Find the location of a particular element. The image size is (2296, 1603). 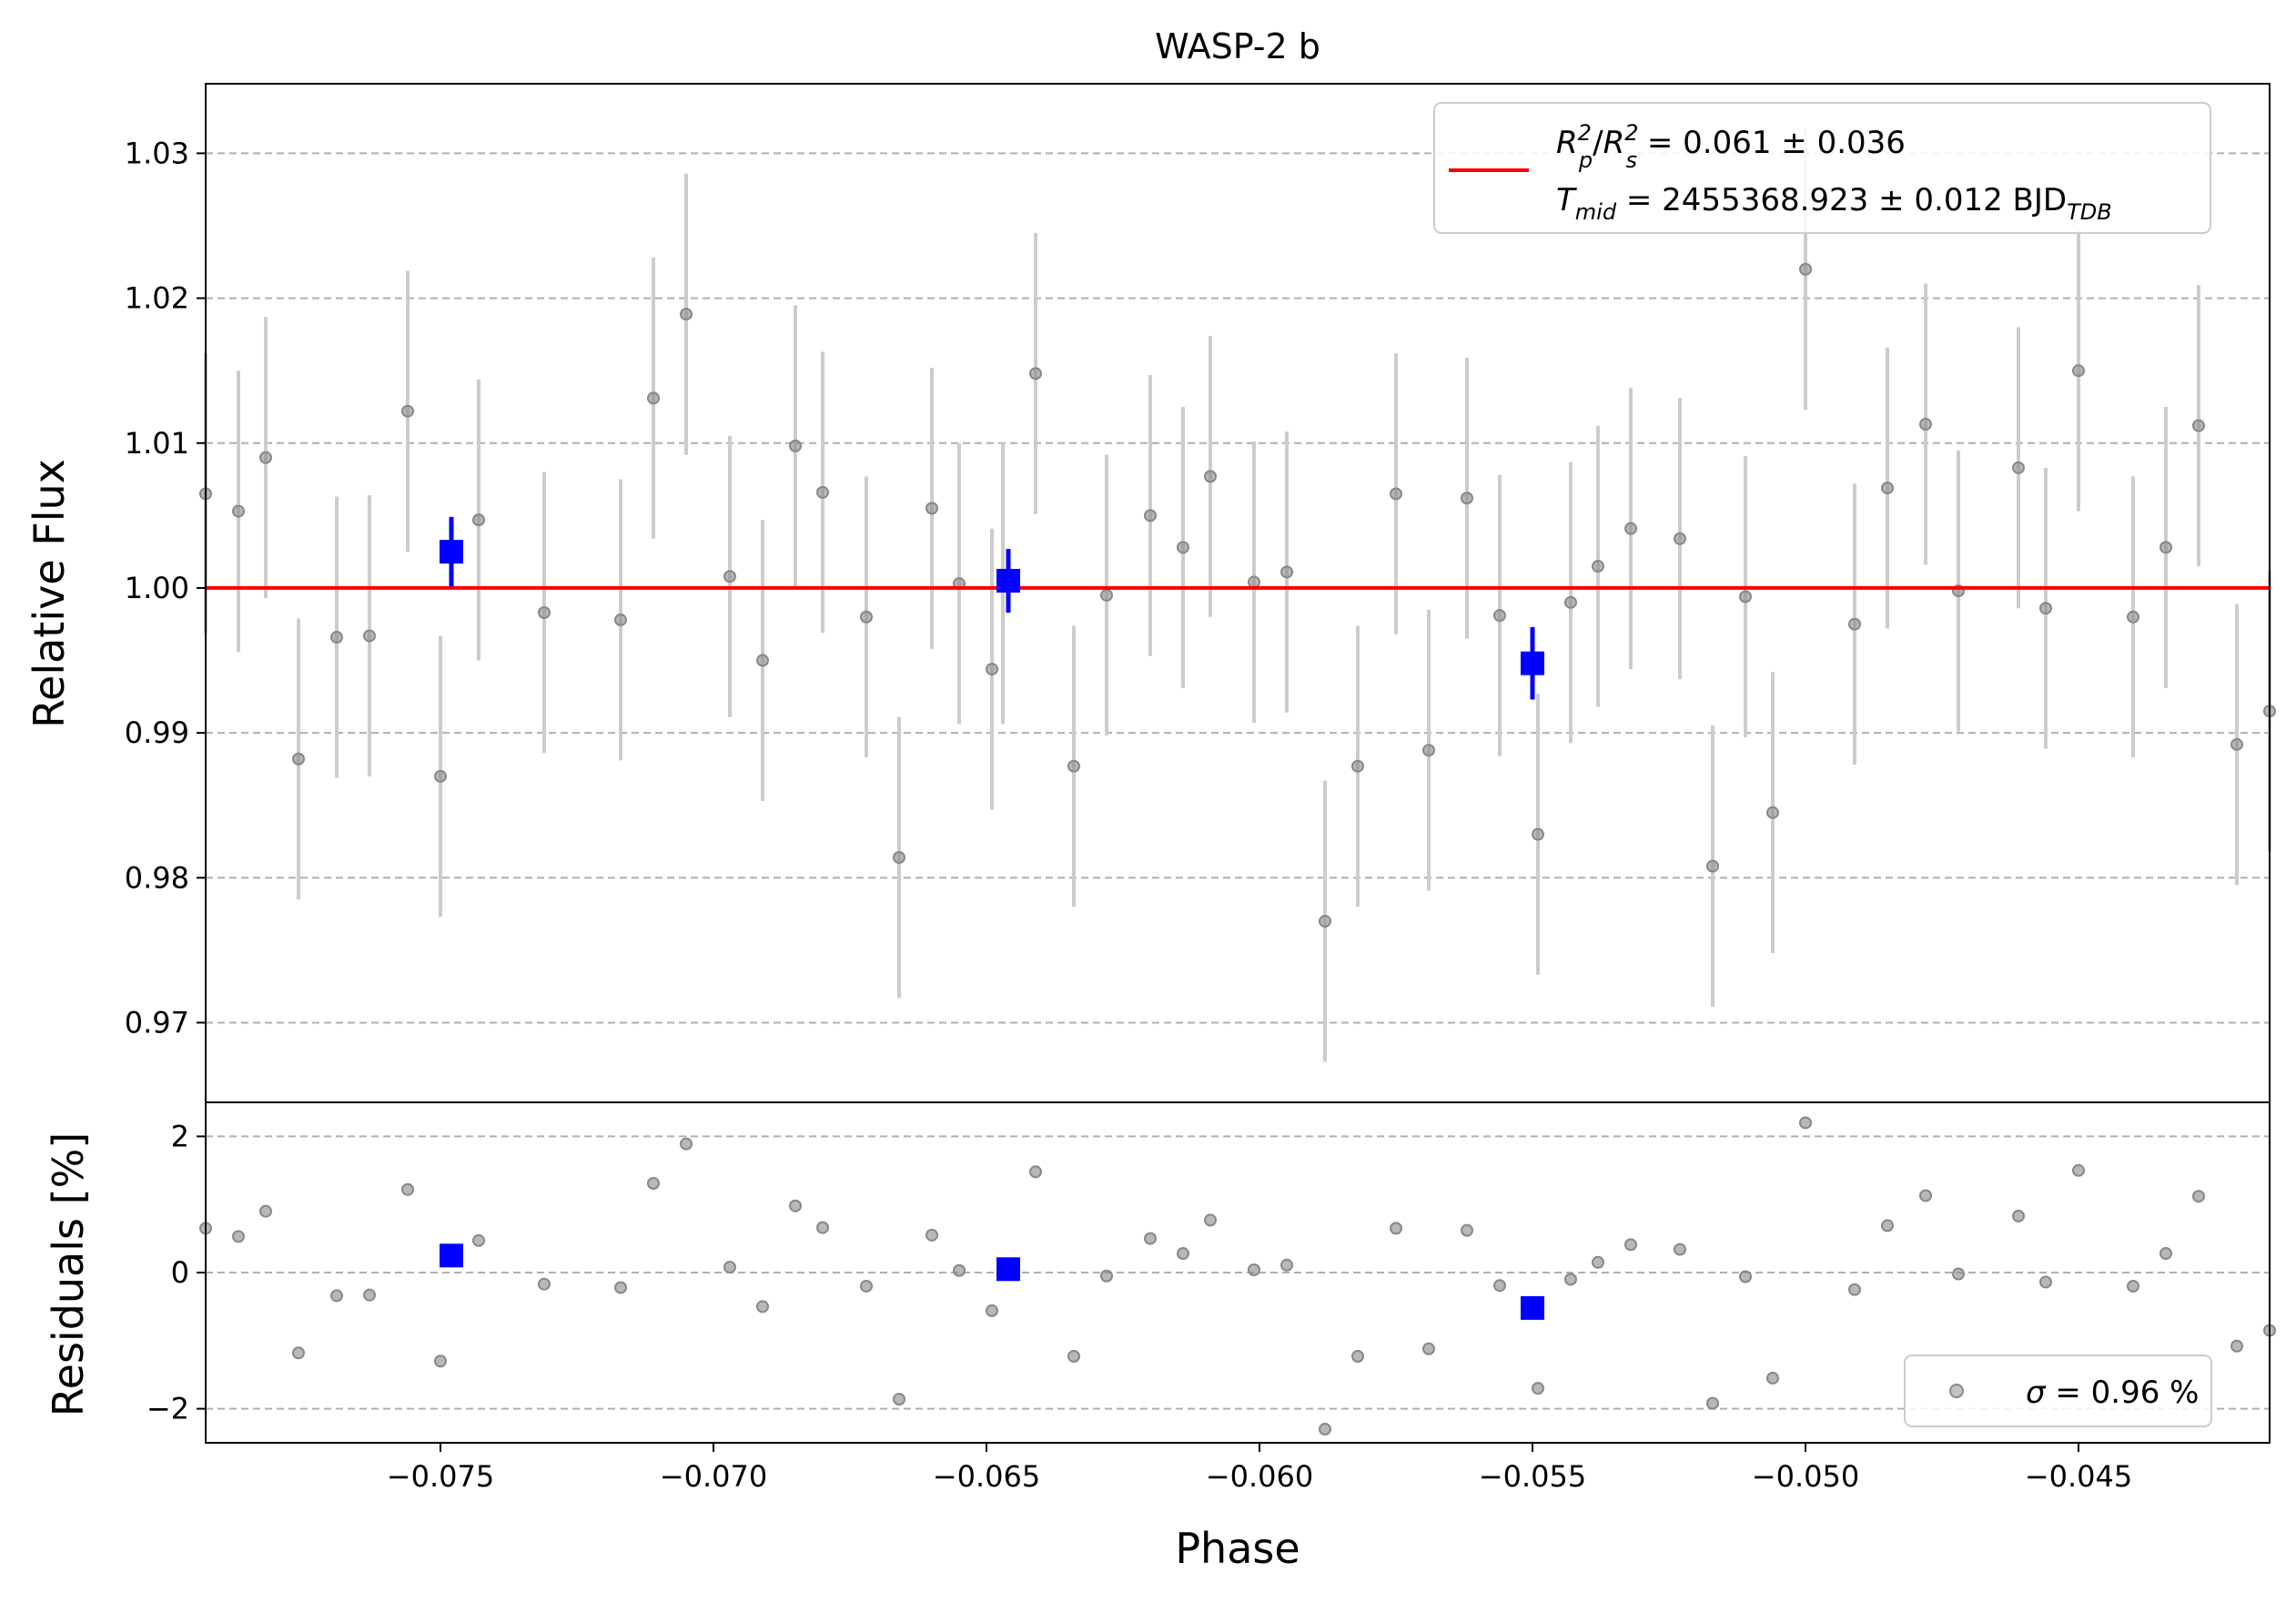

chart-title: WASP-2 b is located at coordinates (1238, 46).